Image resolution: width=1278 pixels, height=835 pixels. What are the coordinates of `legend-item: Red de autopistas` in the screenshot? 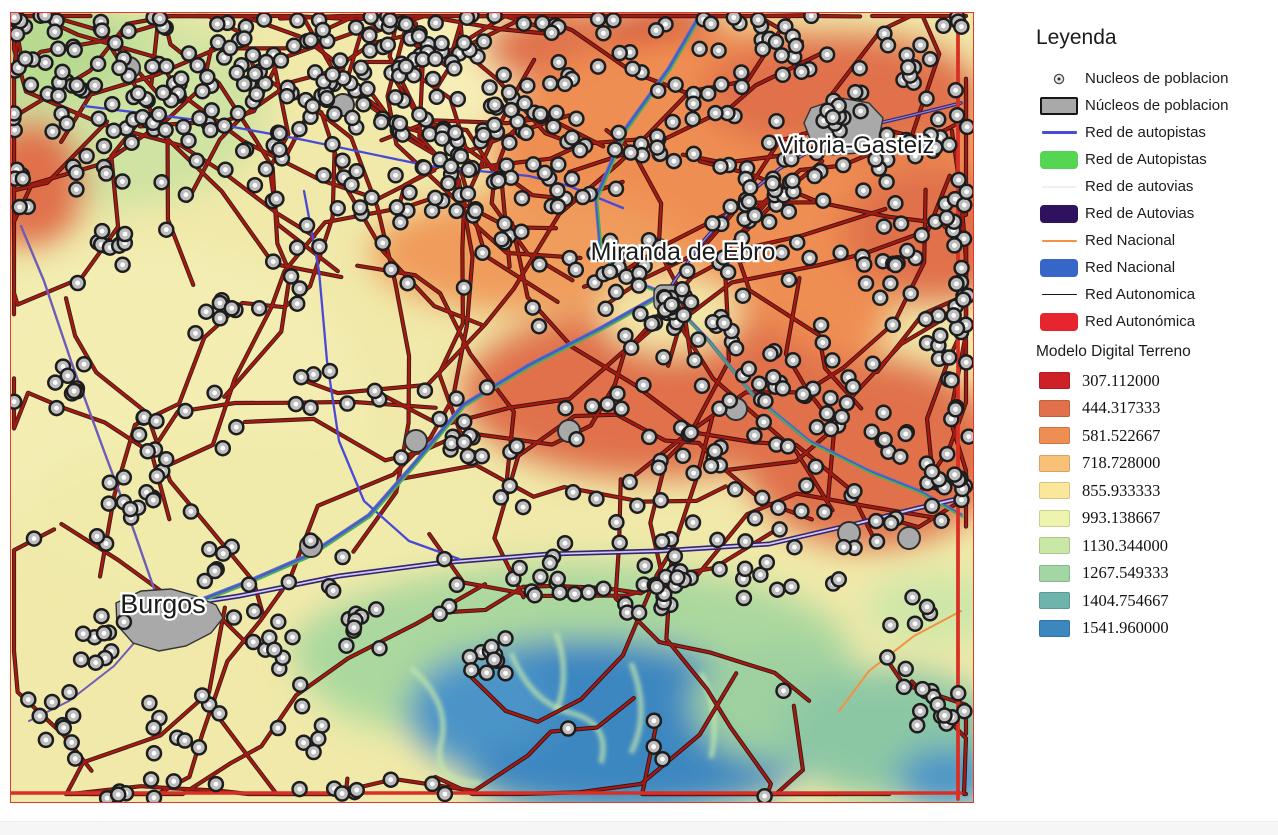 It's located at (1155, 132).